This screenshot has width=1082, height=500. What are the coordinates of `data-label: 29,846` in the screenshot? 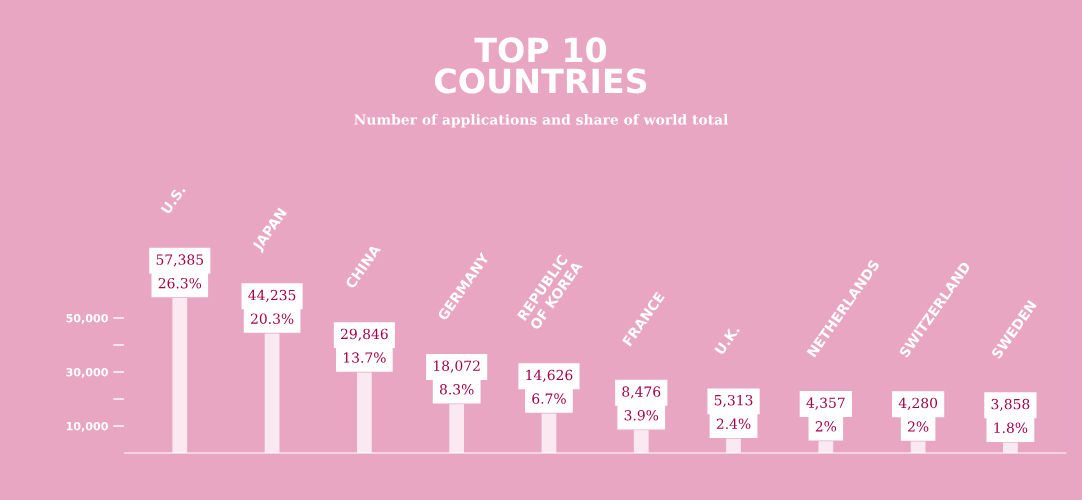 It's located at (364, 334).